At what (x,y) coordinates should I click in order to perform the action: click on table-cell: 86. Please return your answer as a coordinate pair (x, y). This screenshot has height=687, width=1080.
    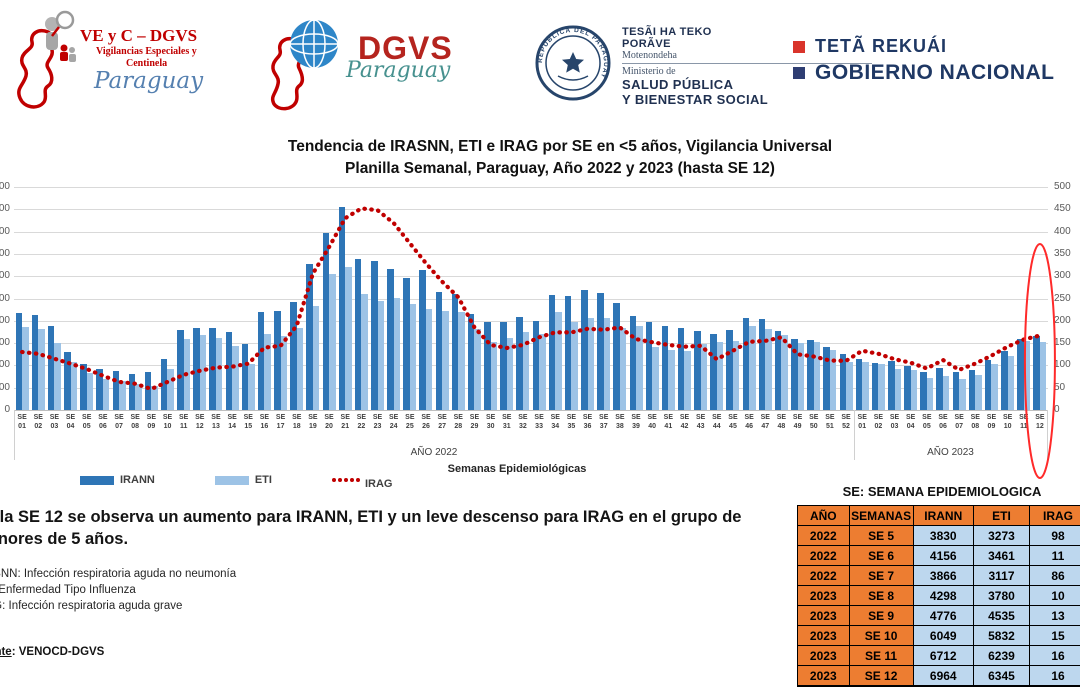
    Looking at the image, I should click on (1055, 576).